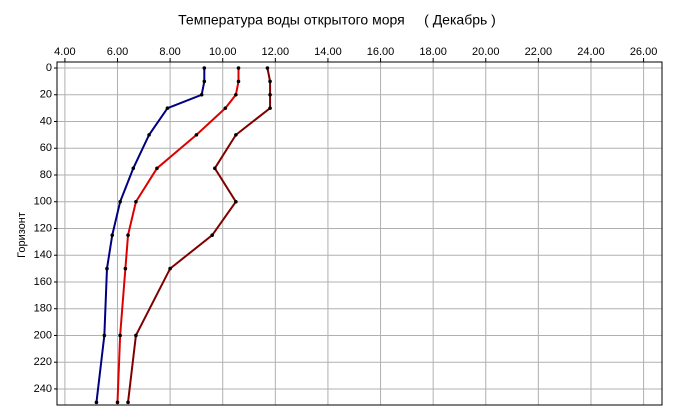 Image resolution: width=675 pixels, height=419 pixels. What do you see at coordinates (433, 52) in the screenshot?
I see `x-tick-label: 18.00` at bounding box center [433, 52].